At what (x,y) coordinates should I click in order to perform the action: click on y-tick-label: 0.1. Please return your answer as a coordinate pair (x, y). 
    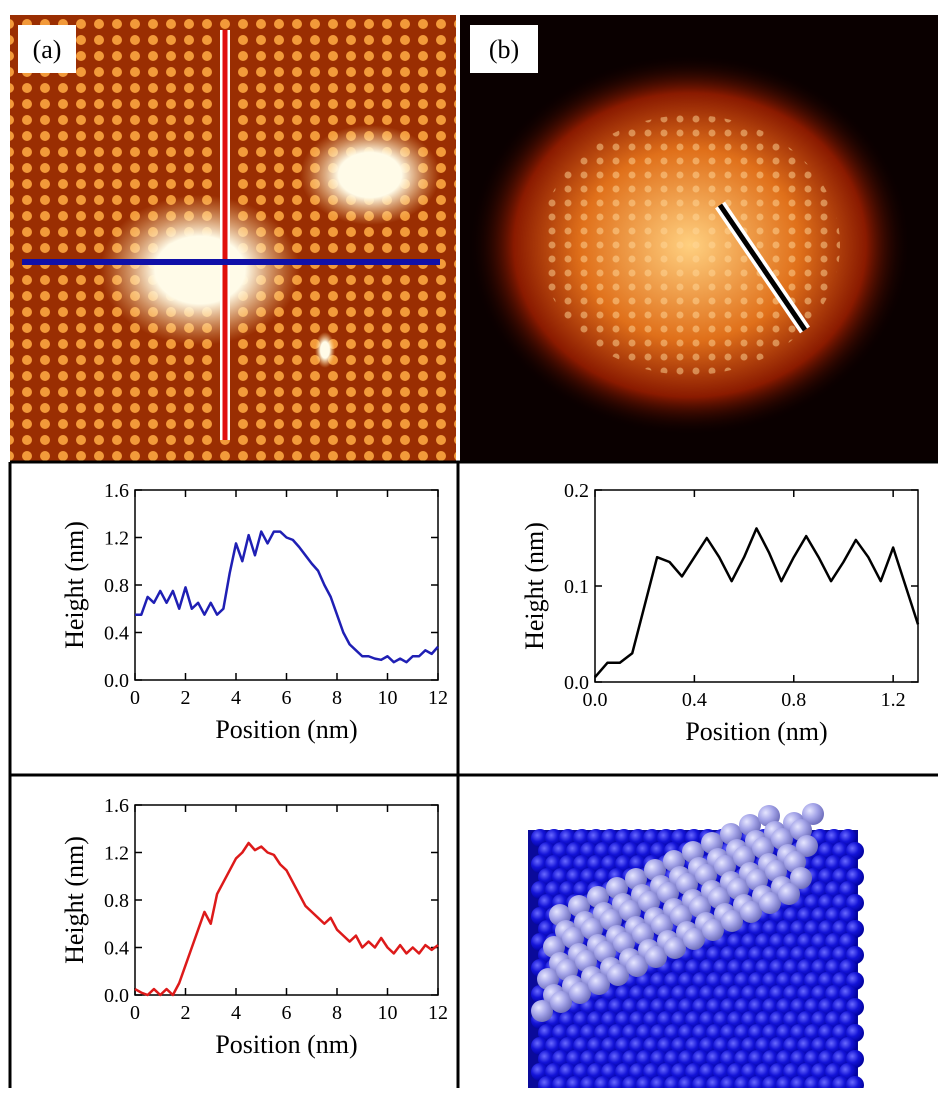
    Looking at the image, I should click on (576, 587).